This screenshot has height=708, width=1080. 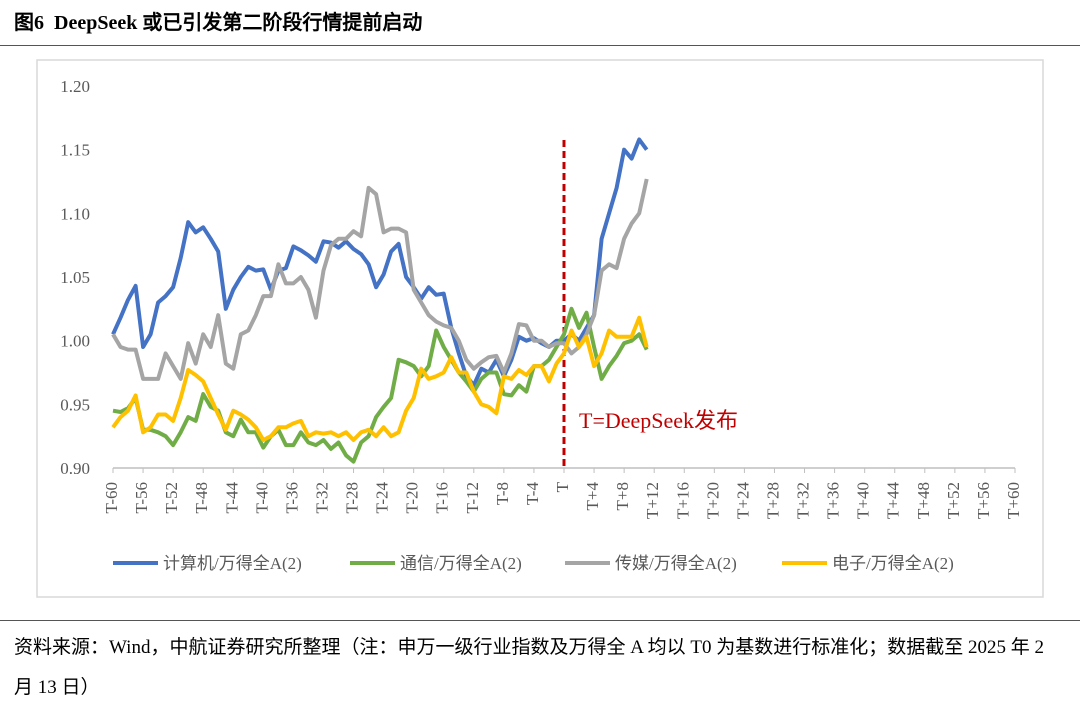 I want to click on legend-label: 通信/万得全A(2), so click(x=461, y=563).